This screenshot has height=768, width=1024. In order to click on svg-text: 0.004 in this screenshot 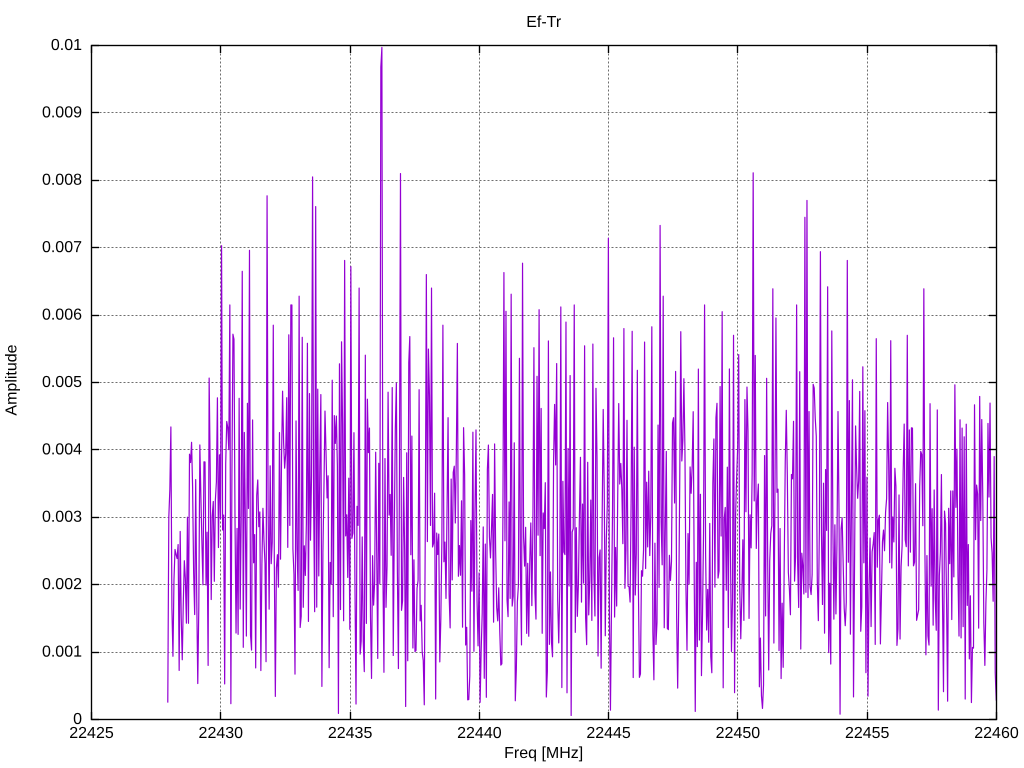, I will do `click(62, 449)`.